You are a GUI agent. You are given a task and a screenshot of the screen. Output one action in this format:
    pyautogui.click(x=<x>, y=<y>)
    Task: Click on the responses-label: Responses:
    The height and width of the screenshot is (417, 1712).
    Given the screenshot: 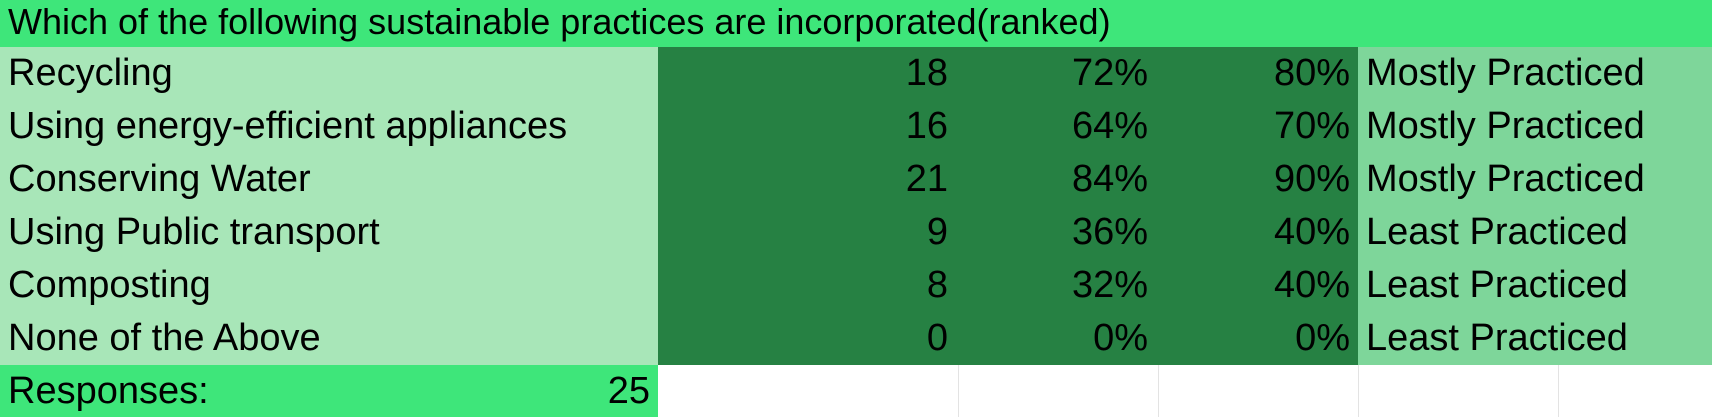 What is the action you would take?
    pyautogui.click(x=108, y=391)
    